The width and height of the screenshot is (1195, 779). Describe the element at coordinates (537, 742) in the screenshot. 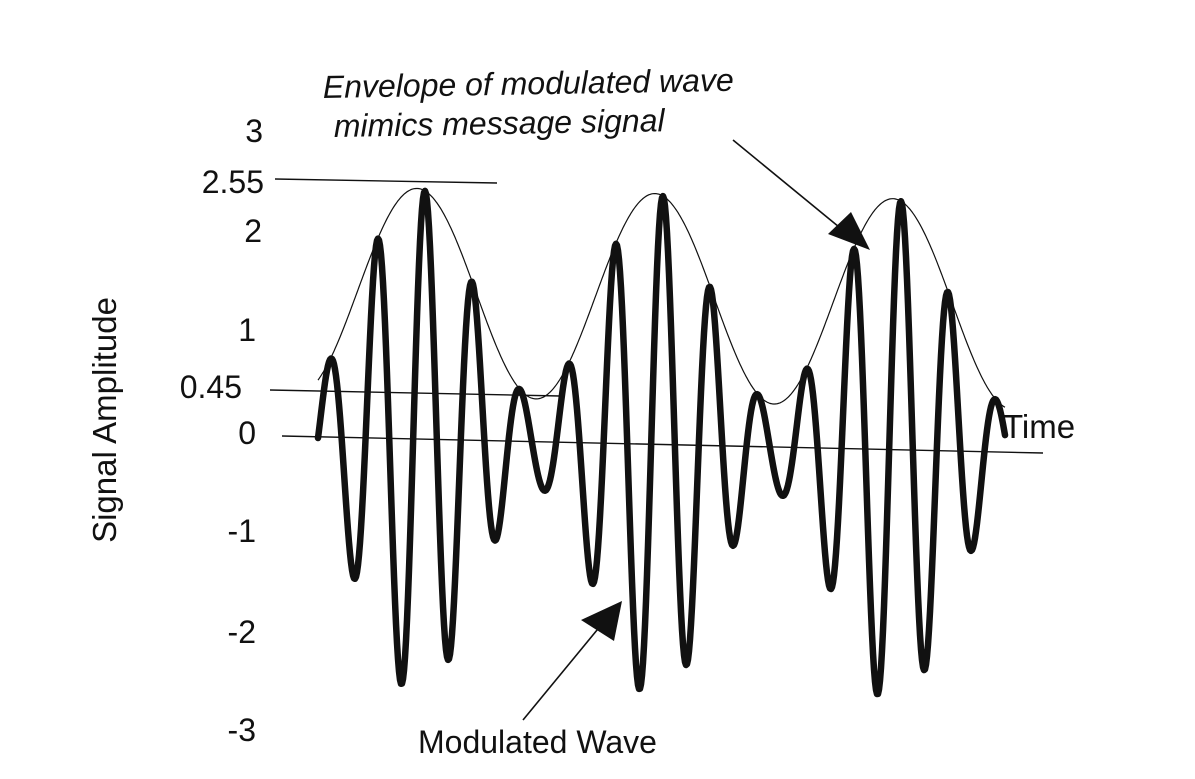

I see `modulated-wave-label: Modulated Wave` at that location.